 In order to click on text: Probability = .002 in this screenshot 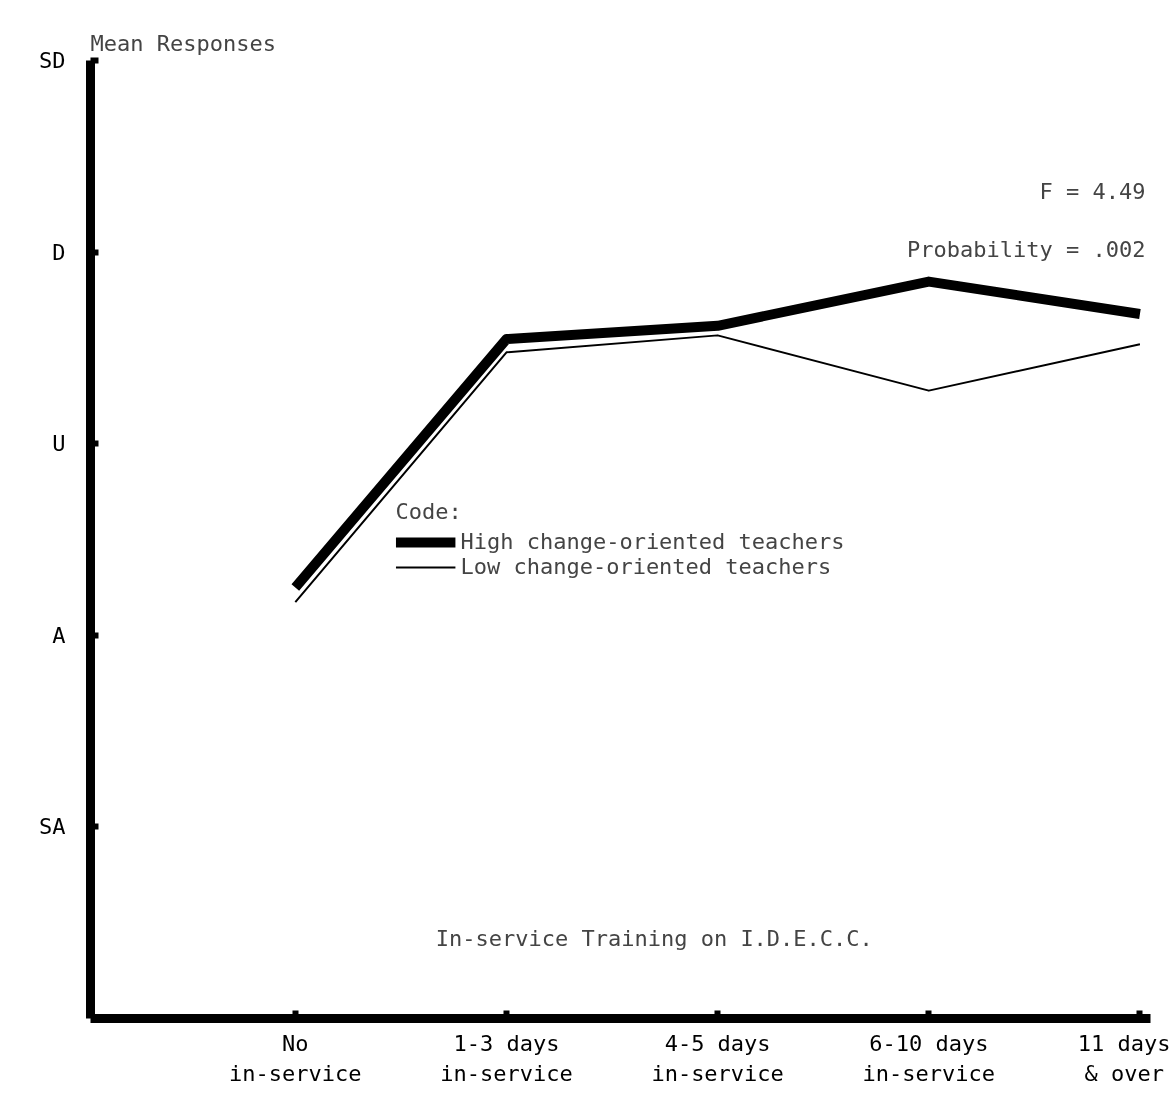, I will do `click(1026, 249)`.